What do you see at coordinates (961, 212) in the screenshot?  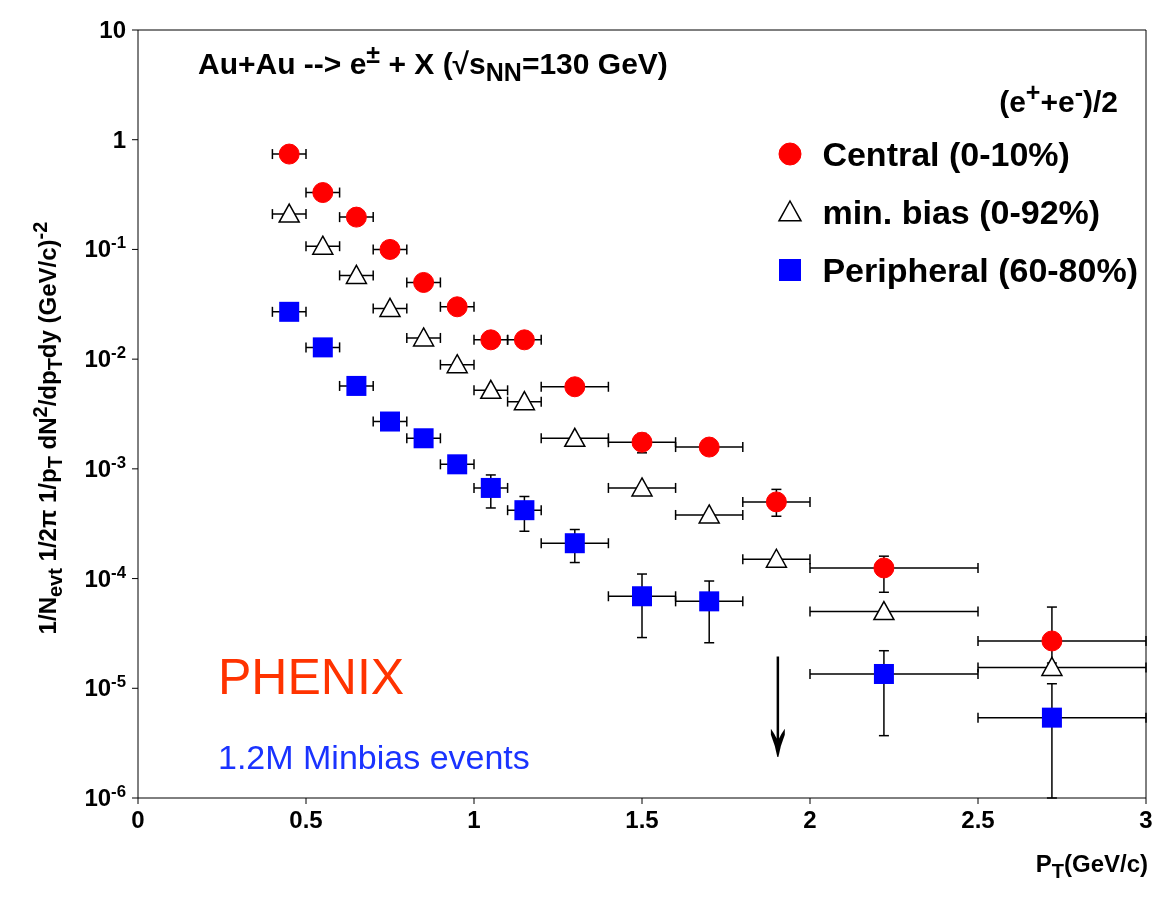 I see `legend-label: min. bias (0-92%)` at bounding box center [961, 212].